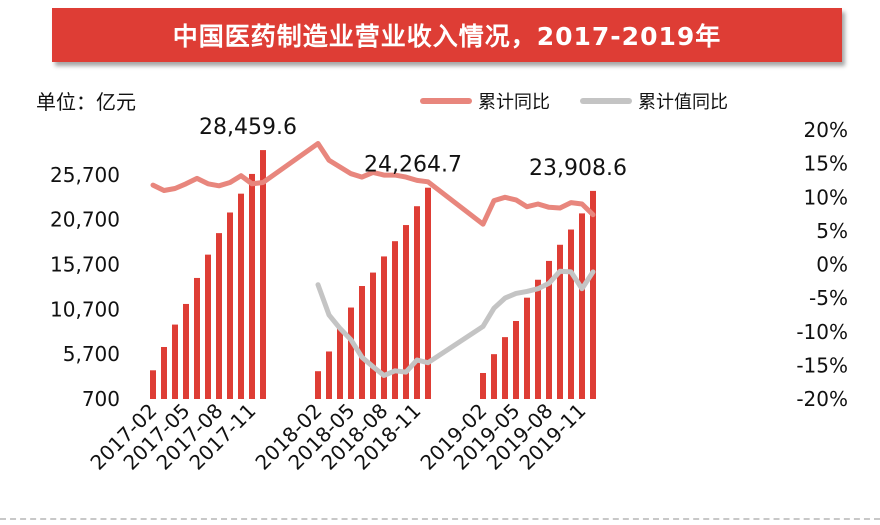 This screenshot has height=525, width=880. I want to click on cum-value-yoy-line, so click(455, 323).